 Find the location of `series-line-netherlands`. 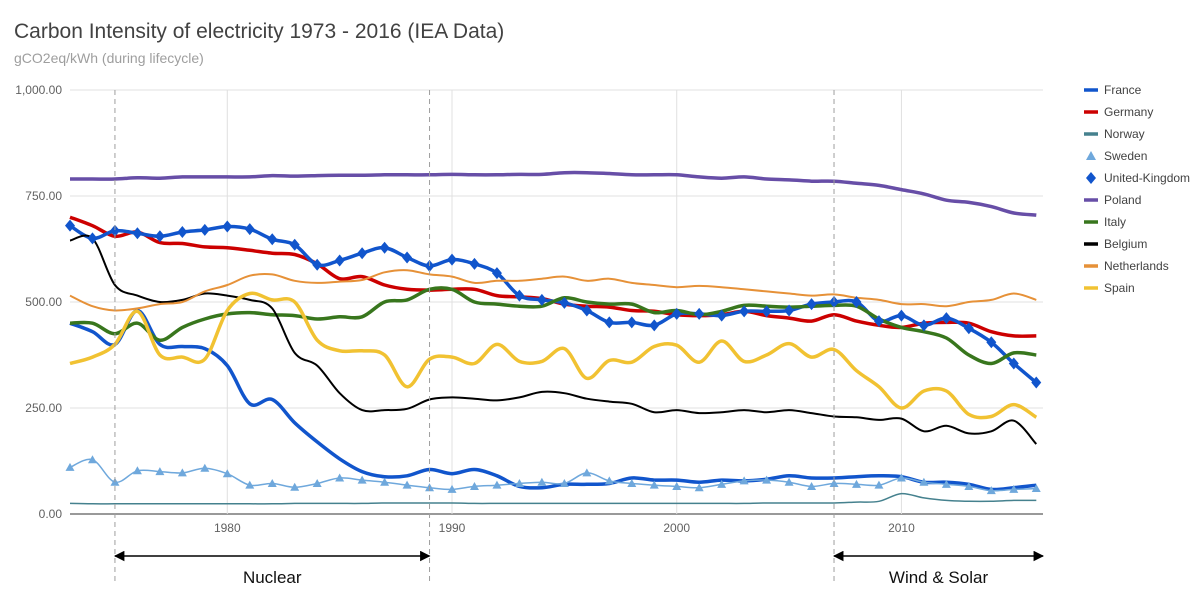

series-line-netherlands is located at coordinates (553, 290).